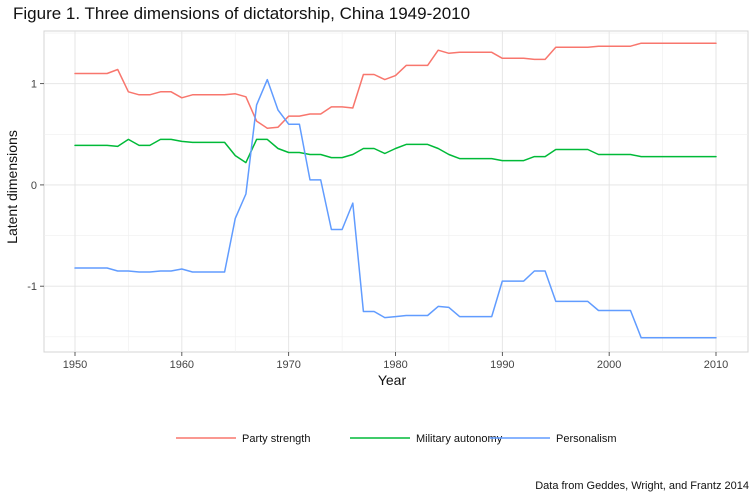  Describe the element at coordinates (395, 151) in the screenshot. I see `series-line-military-autonomy` at that location.